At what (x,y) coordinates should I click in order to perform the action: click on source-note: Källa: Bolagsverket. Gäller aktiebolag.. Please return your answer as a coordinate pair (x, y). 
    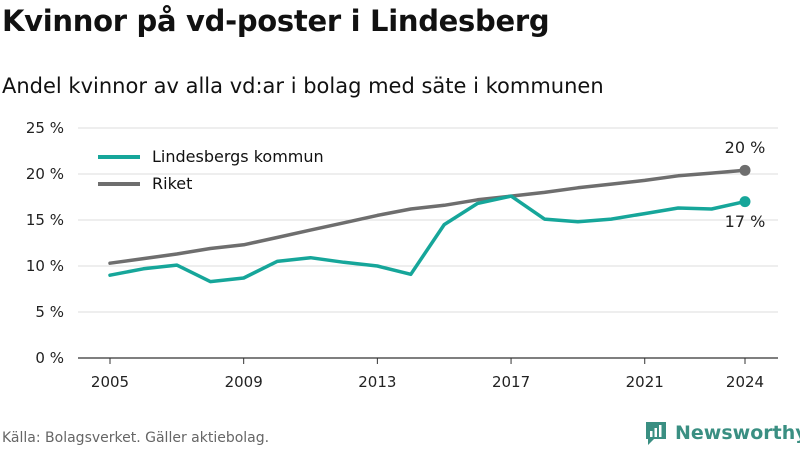
    Looking at the image, I should click on (136, 438).